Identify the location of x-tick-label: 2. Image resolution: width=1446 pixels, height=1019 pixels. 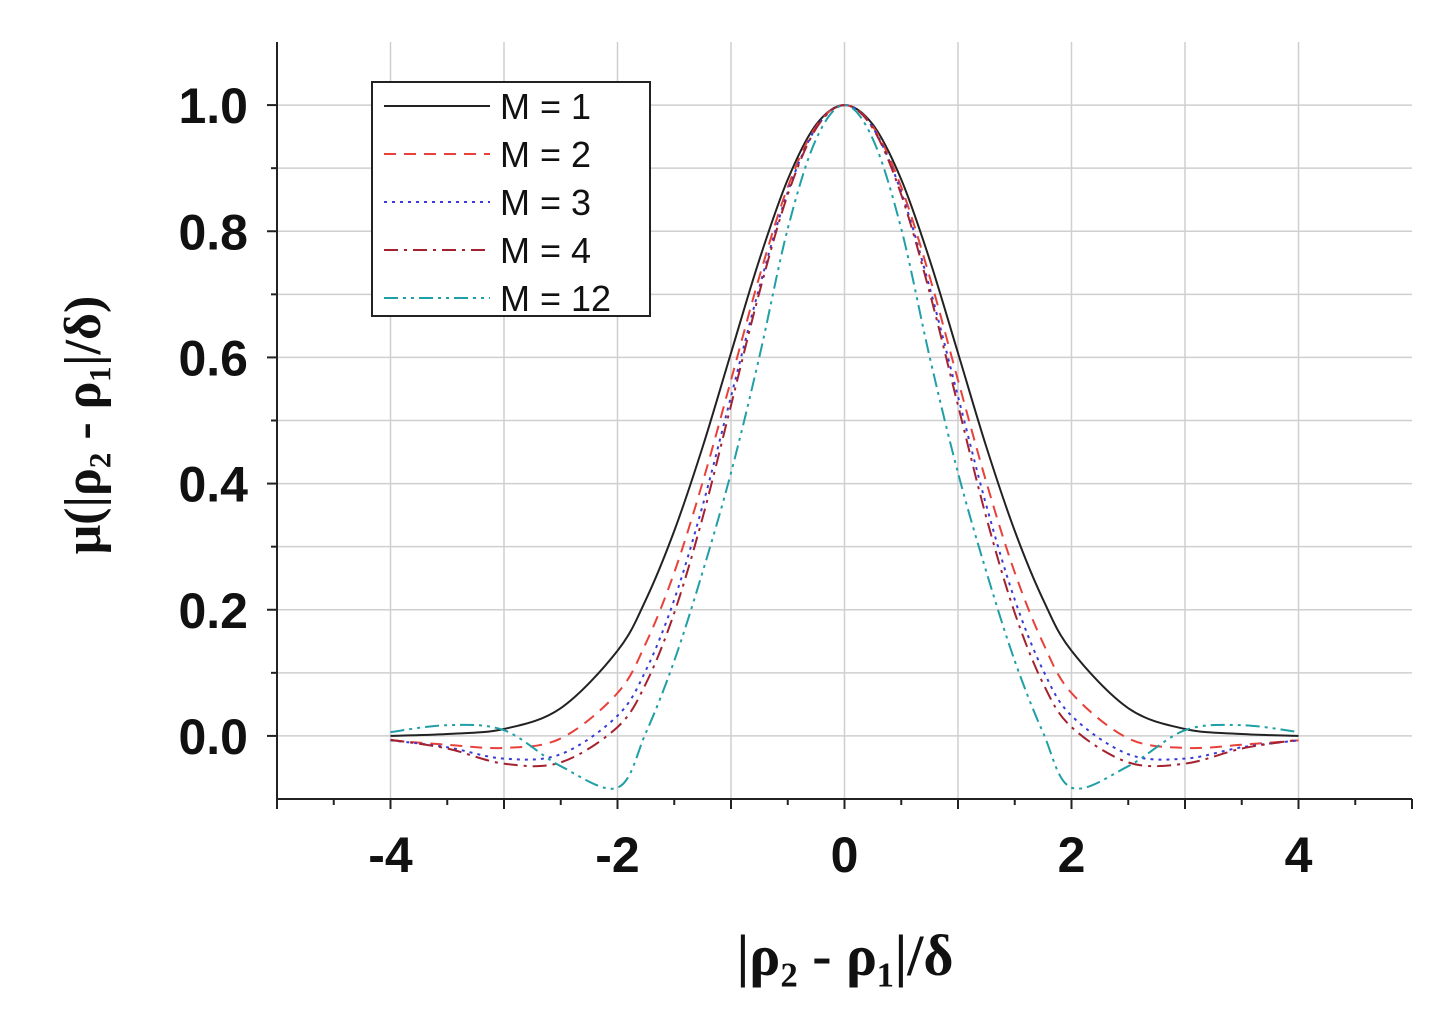
(1072, 855).